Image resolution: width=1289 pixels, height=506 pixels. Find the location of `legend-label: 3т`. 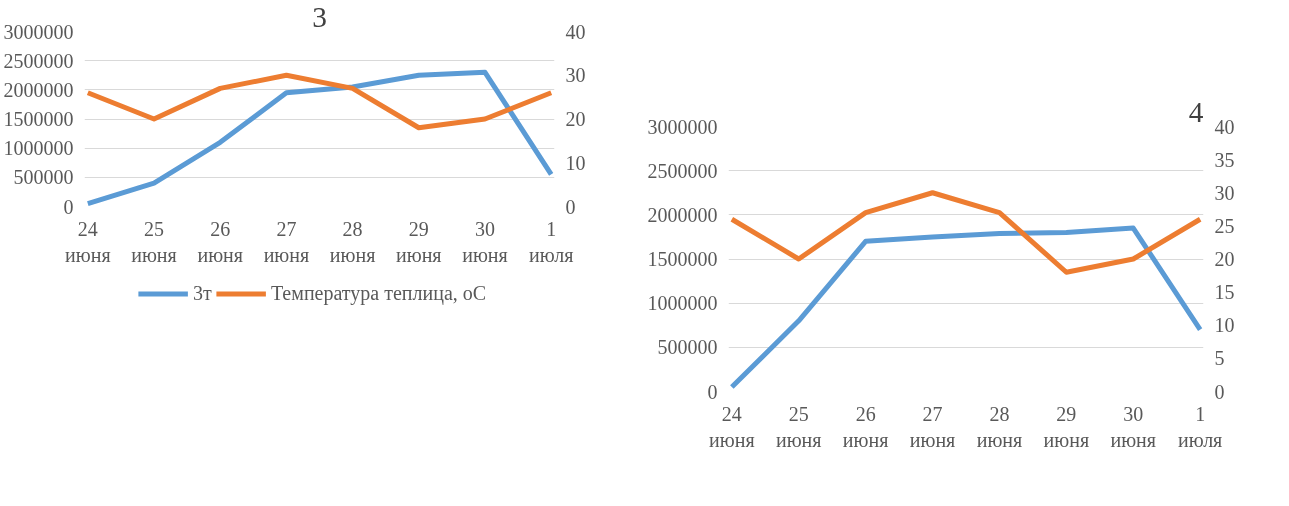

legend-label: 3т is located at coordinates (202, 293).